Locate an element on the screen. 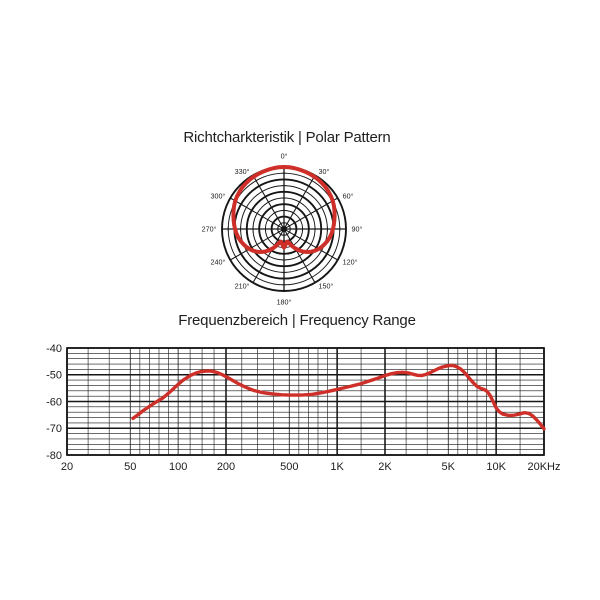  freq-x-tick-label: 20 is located at coordinates (67, 467).